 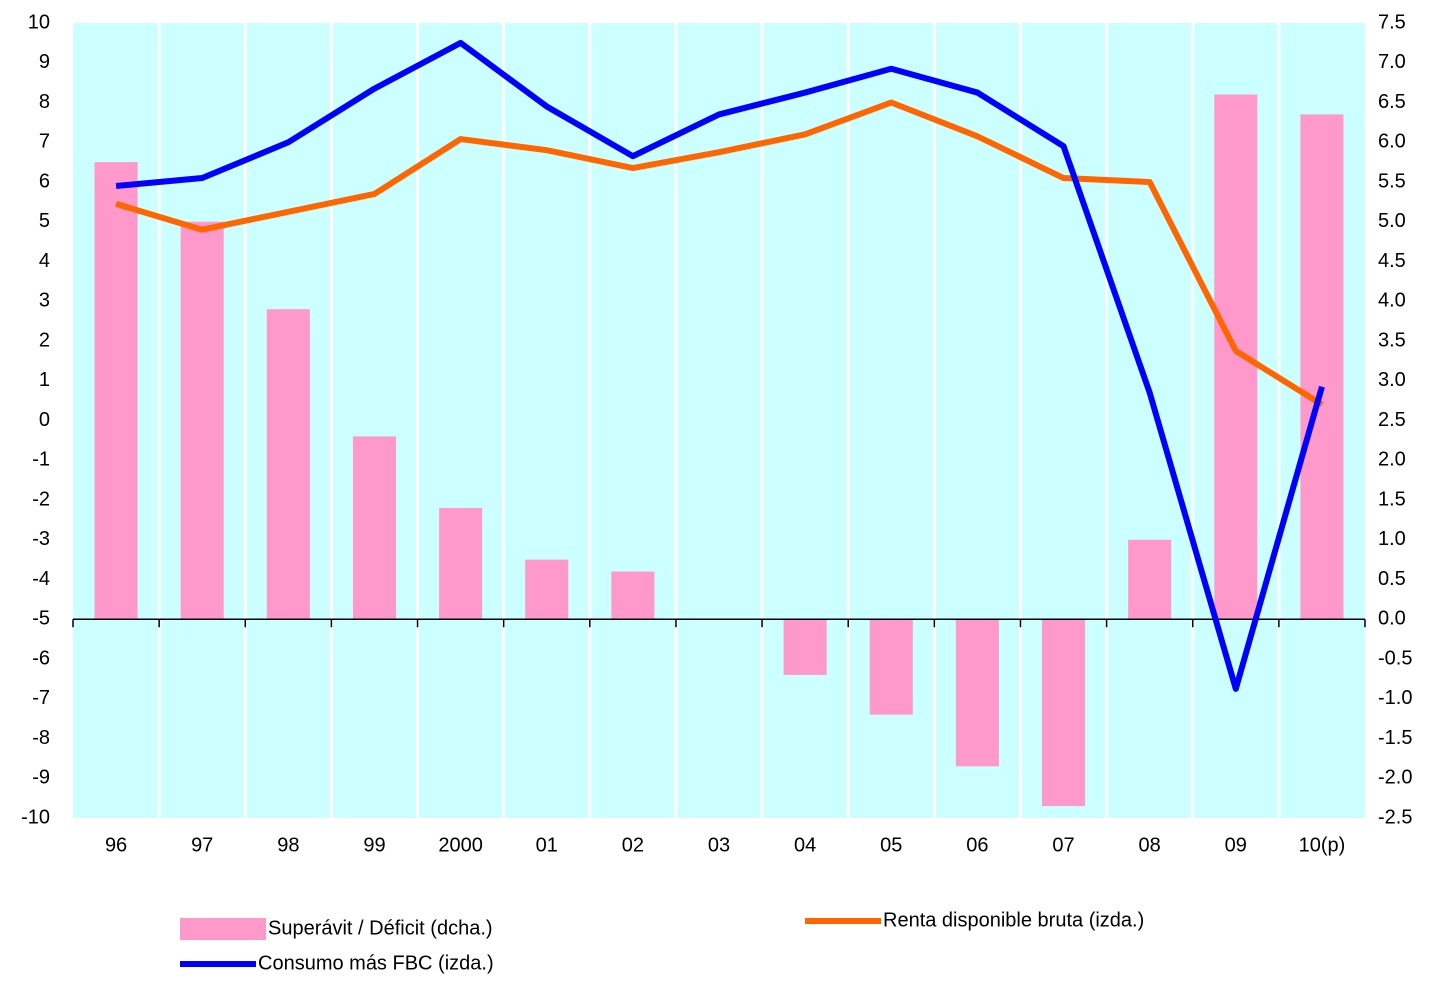 What do you see at coordinates (805, 845) in the screenshot?
I see `x-tick-label: 04` at bounding box center [805, 845].